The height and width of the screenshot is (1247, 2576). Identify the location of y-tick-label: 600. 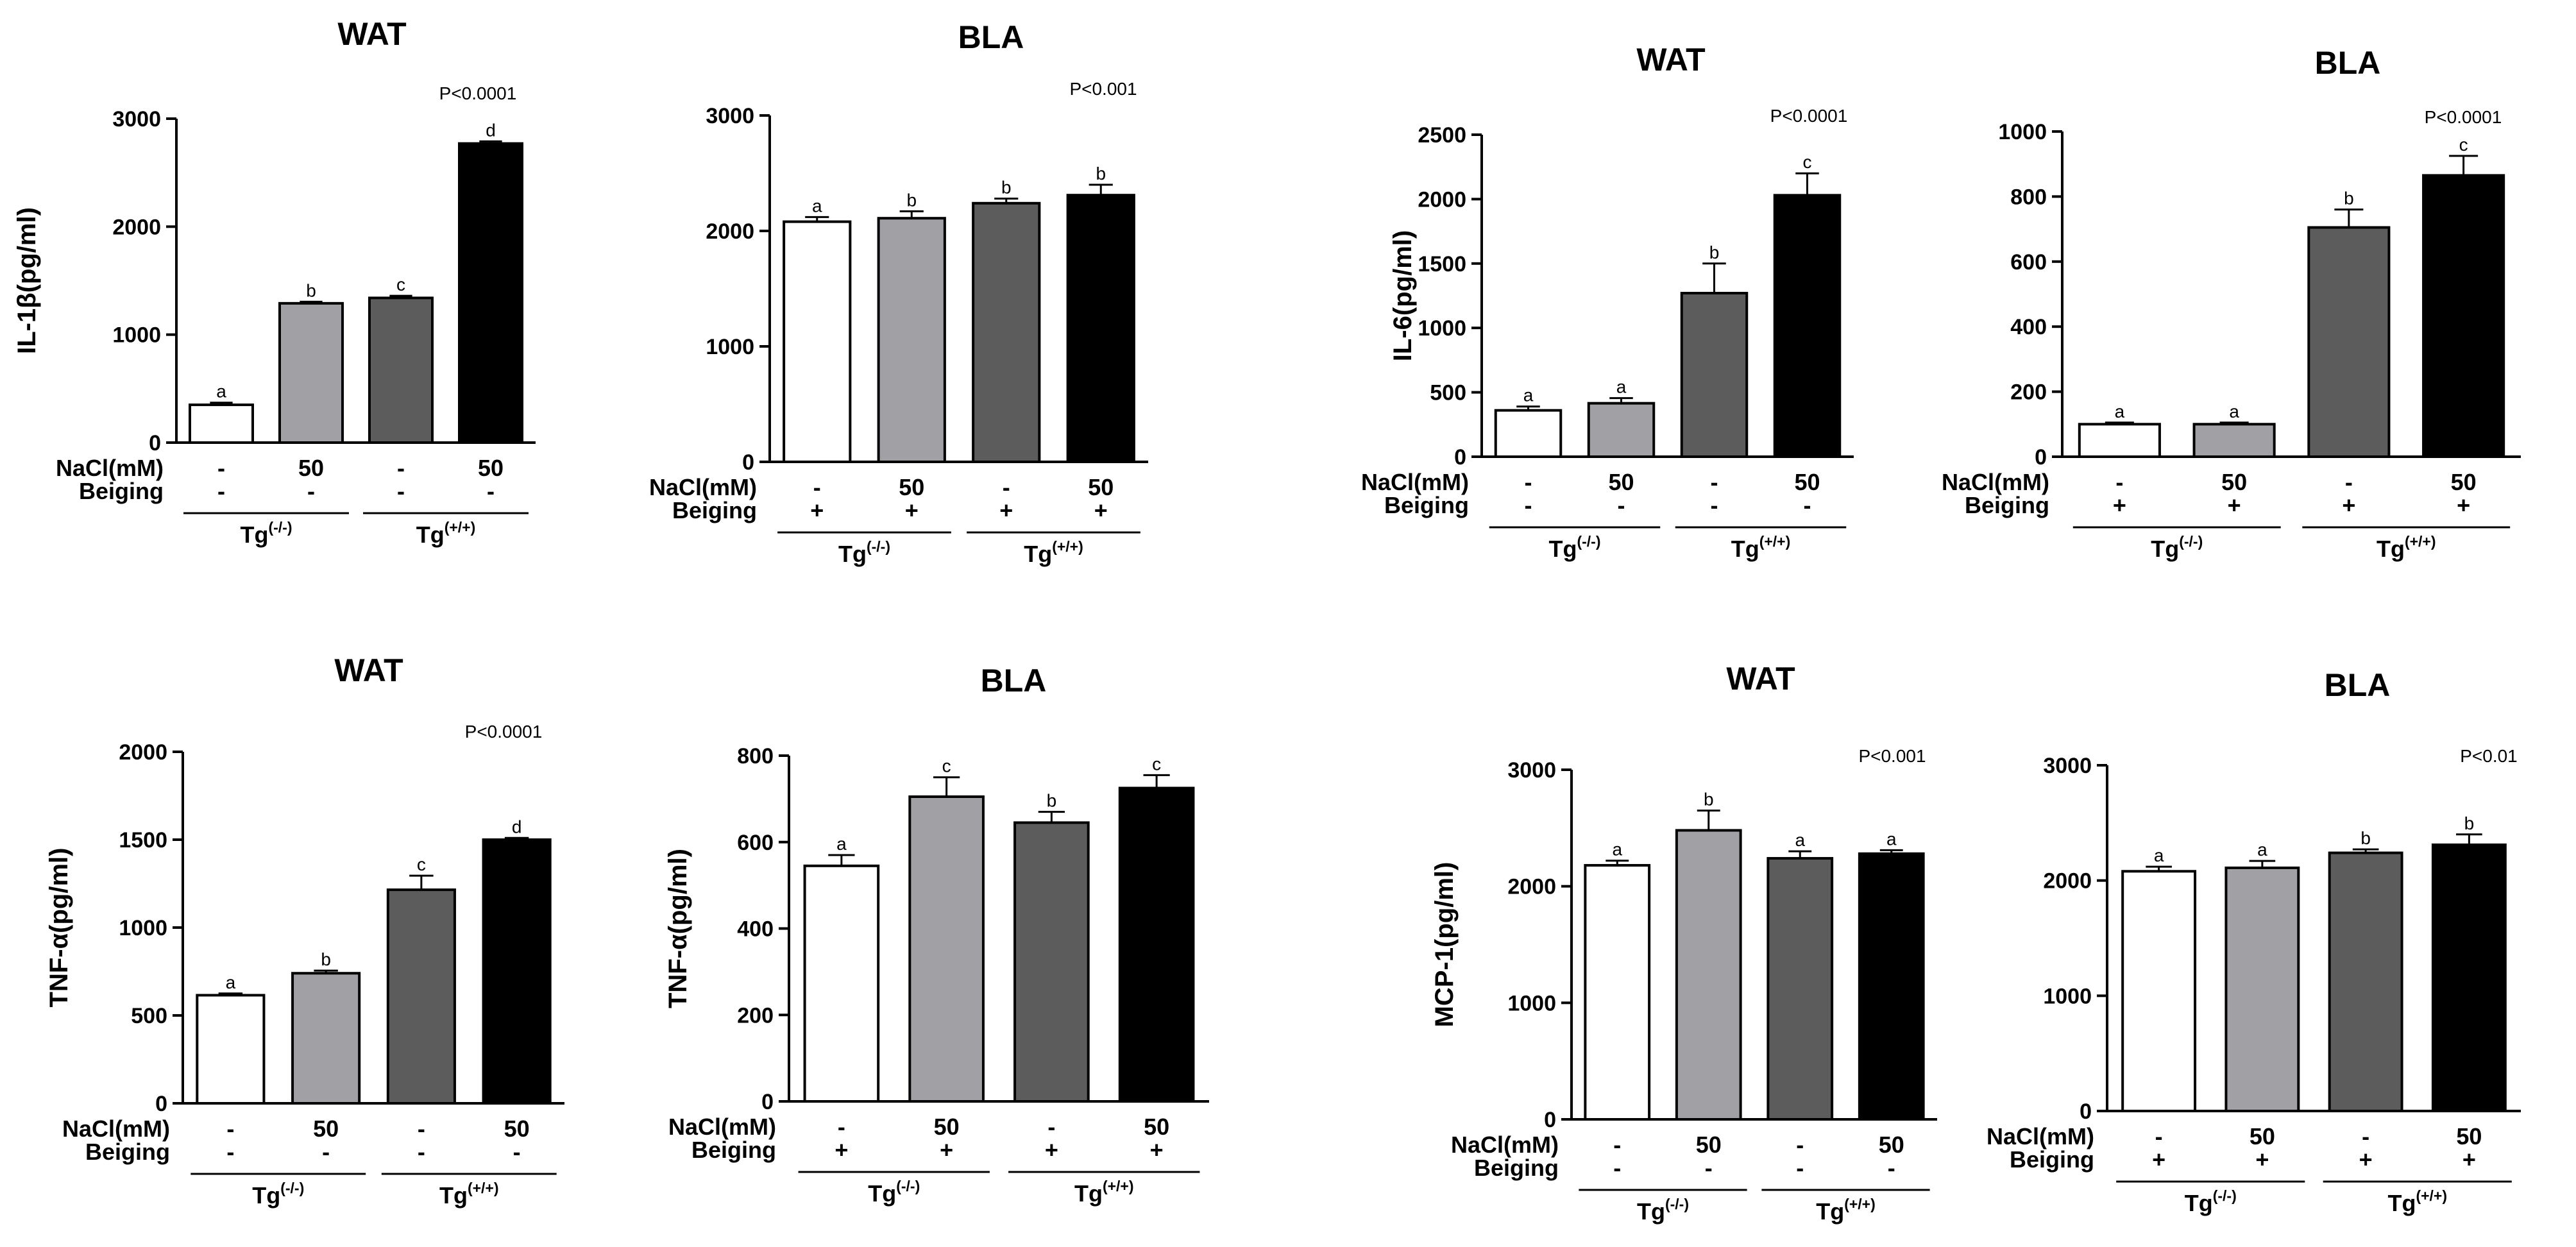
(755, 843).